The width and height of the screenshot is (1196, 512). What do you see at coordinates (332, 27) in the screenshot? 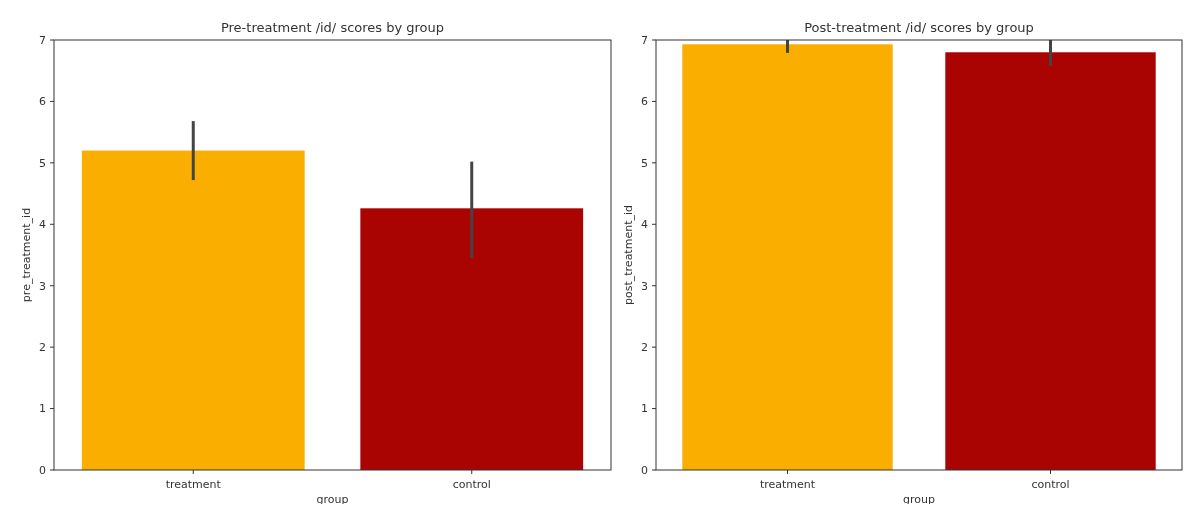
I see `chart-title: Pre-treatment /id/ scores by group` at bounding box center [332, 27].